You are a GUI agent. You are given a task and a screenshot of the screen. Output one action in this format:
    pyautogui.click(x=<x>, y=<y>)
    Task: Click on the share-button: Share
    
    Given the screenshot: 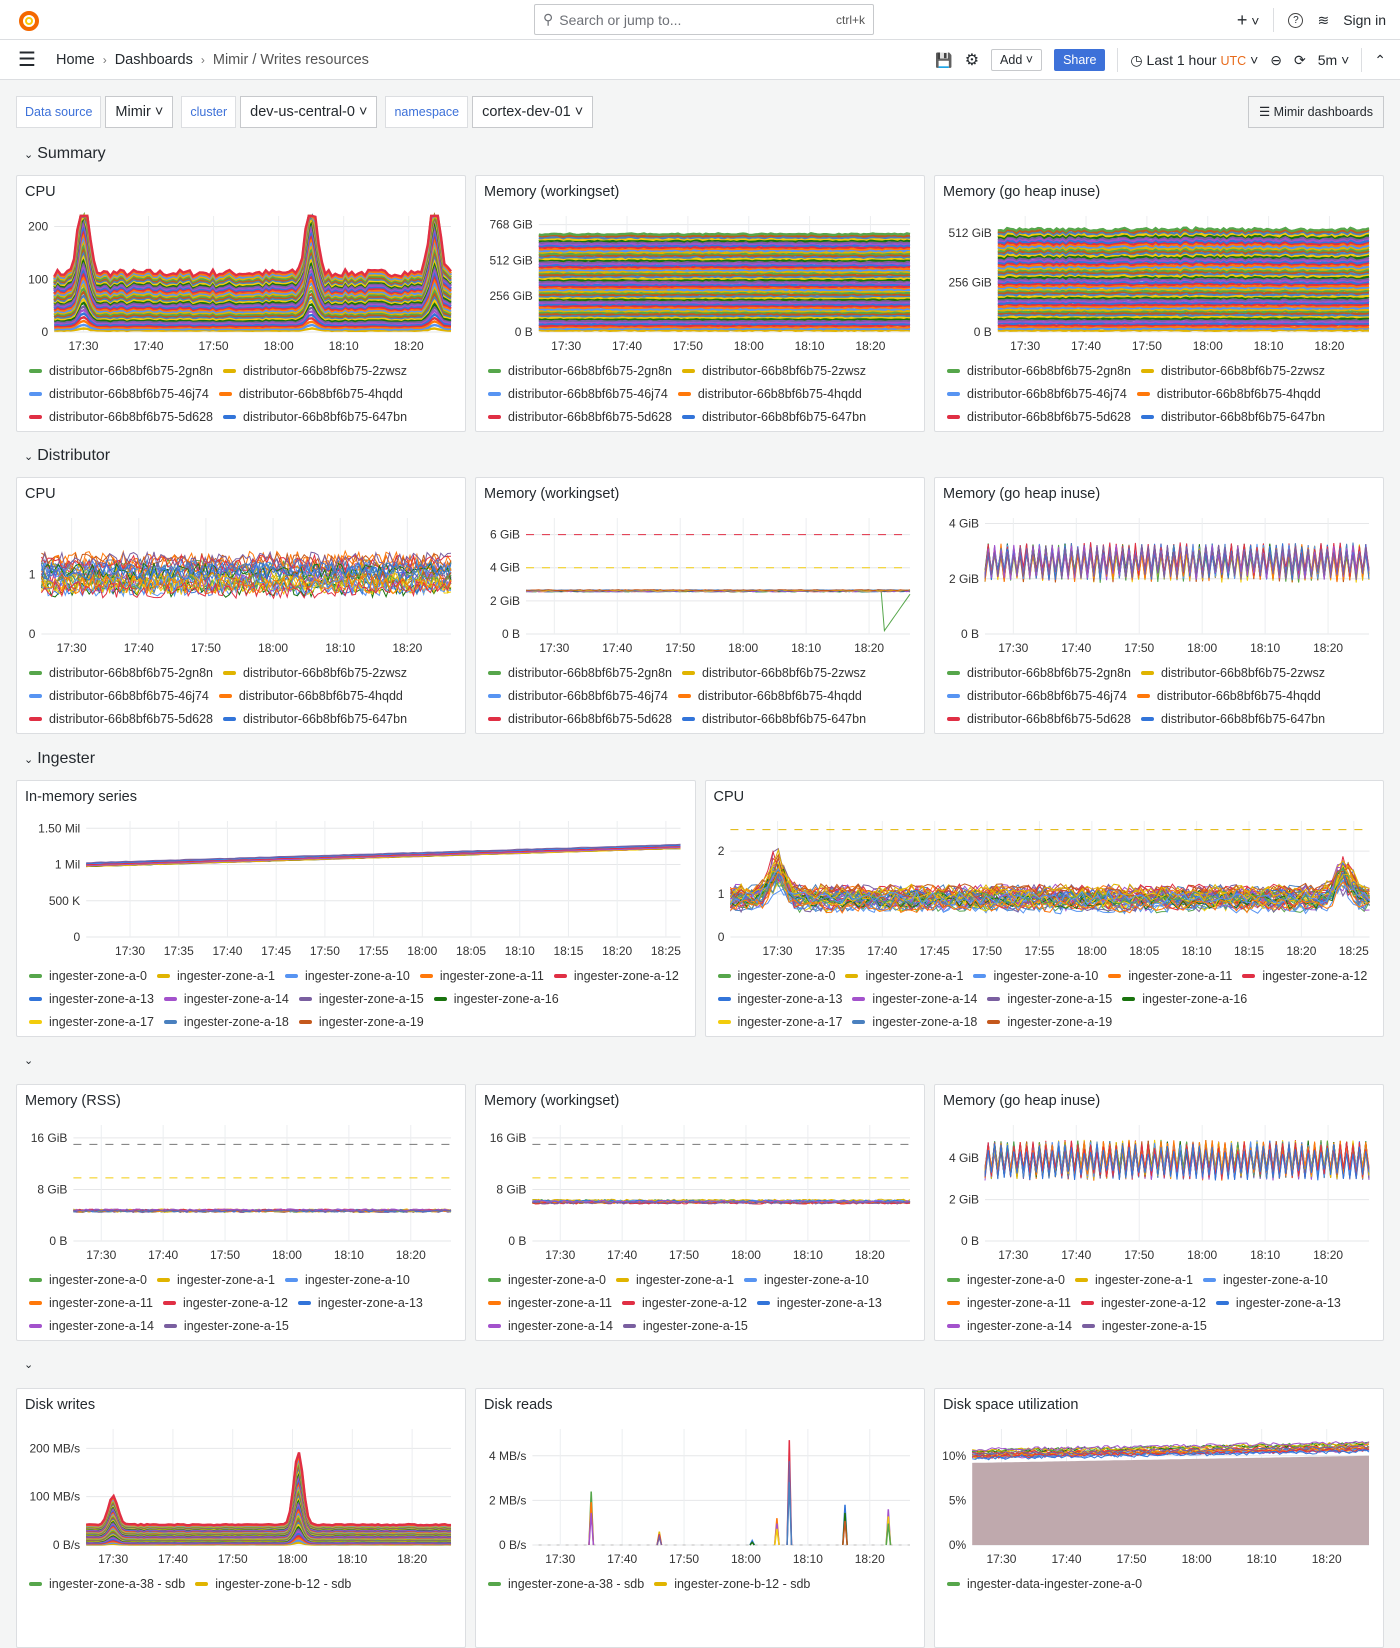 What is the action you would take?
    pyautogui.click(x=1080, y=60)
    